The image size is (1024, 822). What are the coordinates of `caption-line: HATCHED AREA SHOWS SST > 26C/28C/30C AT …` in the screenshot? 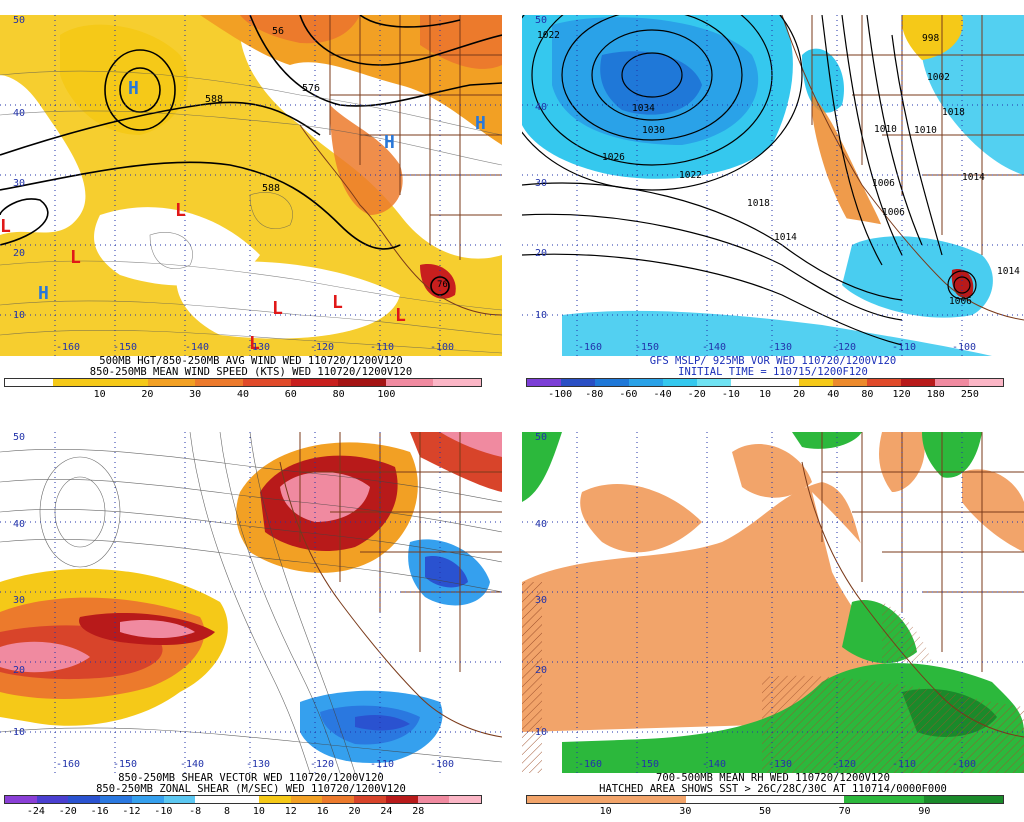 It's located at (773, 789).